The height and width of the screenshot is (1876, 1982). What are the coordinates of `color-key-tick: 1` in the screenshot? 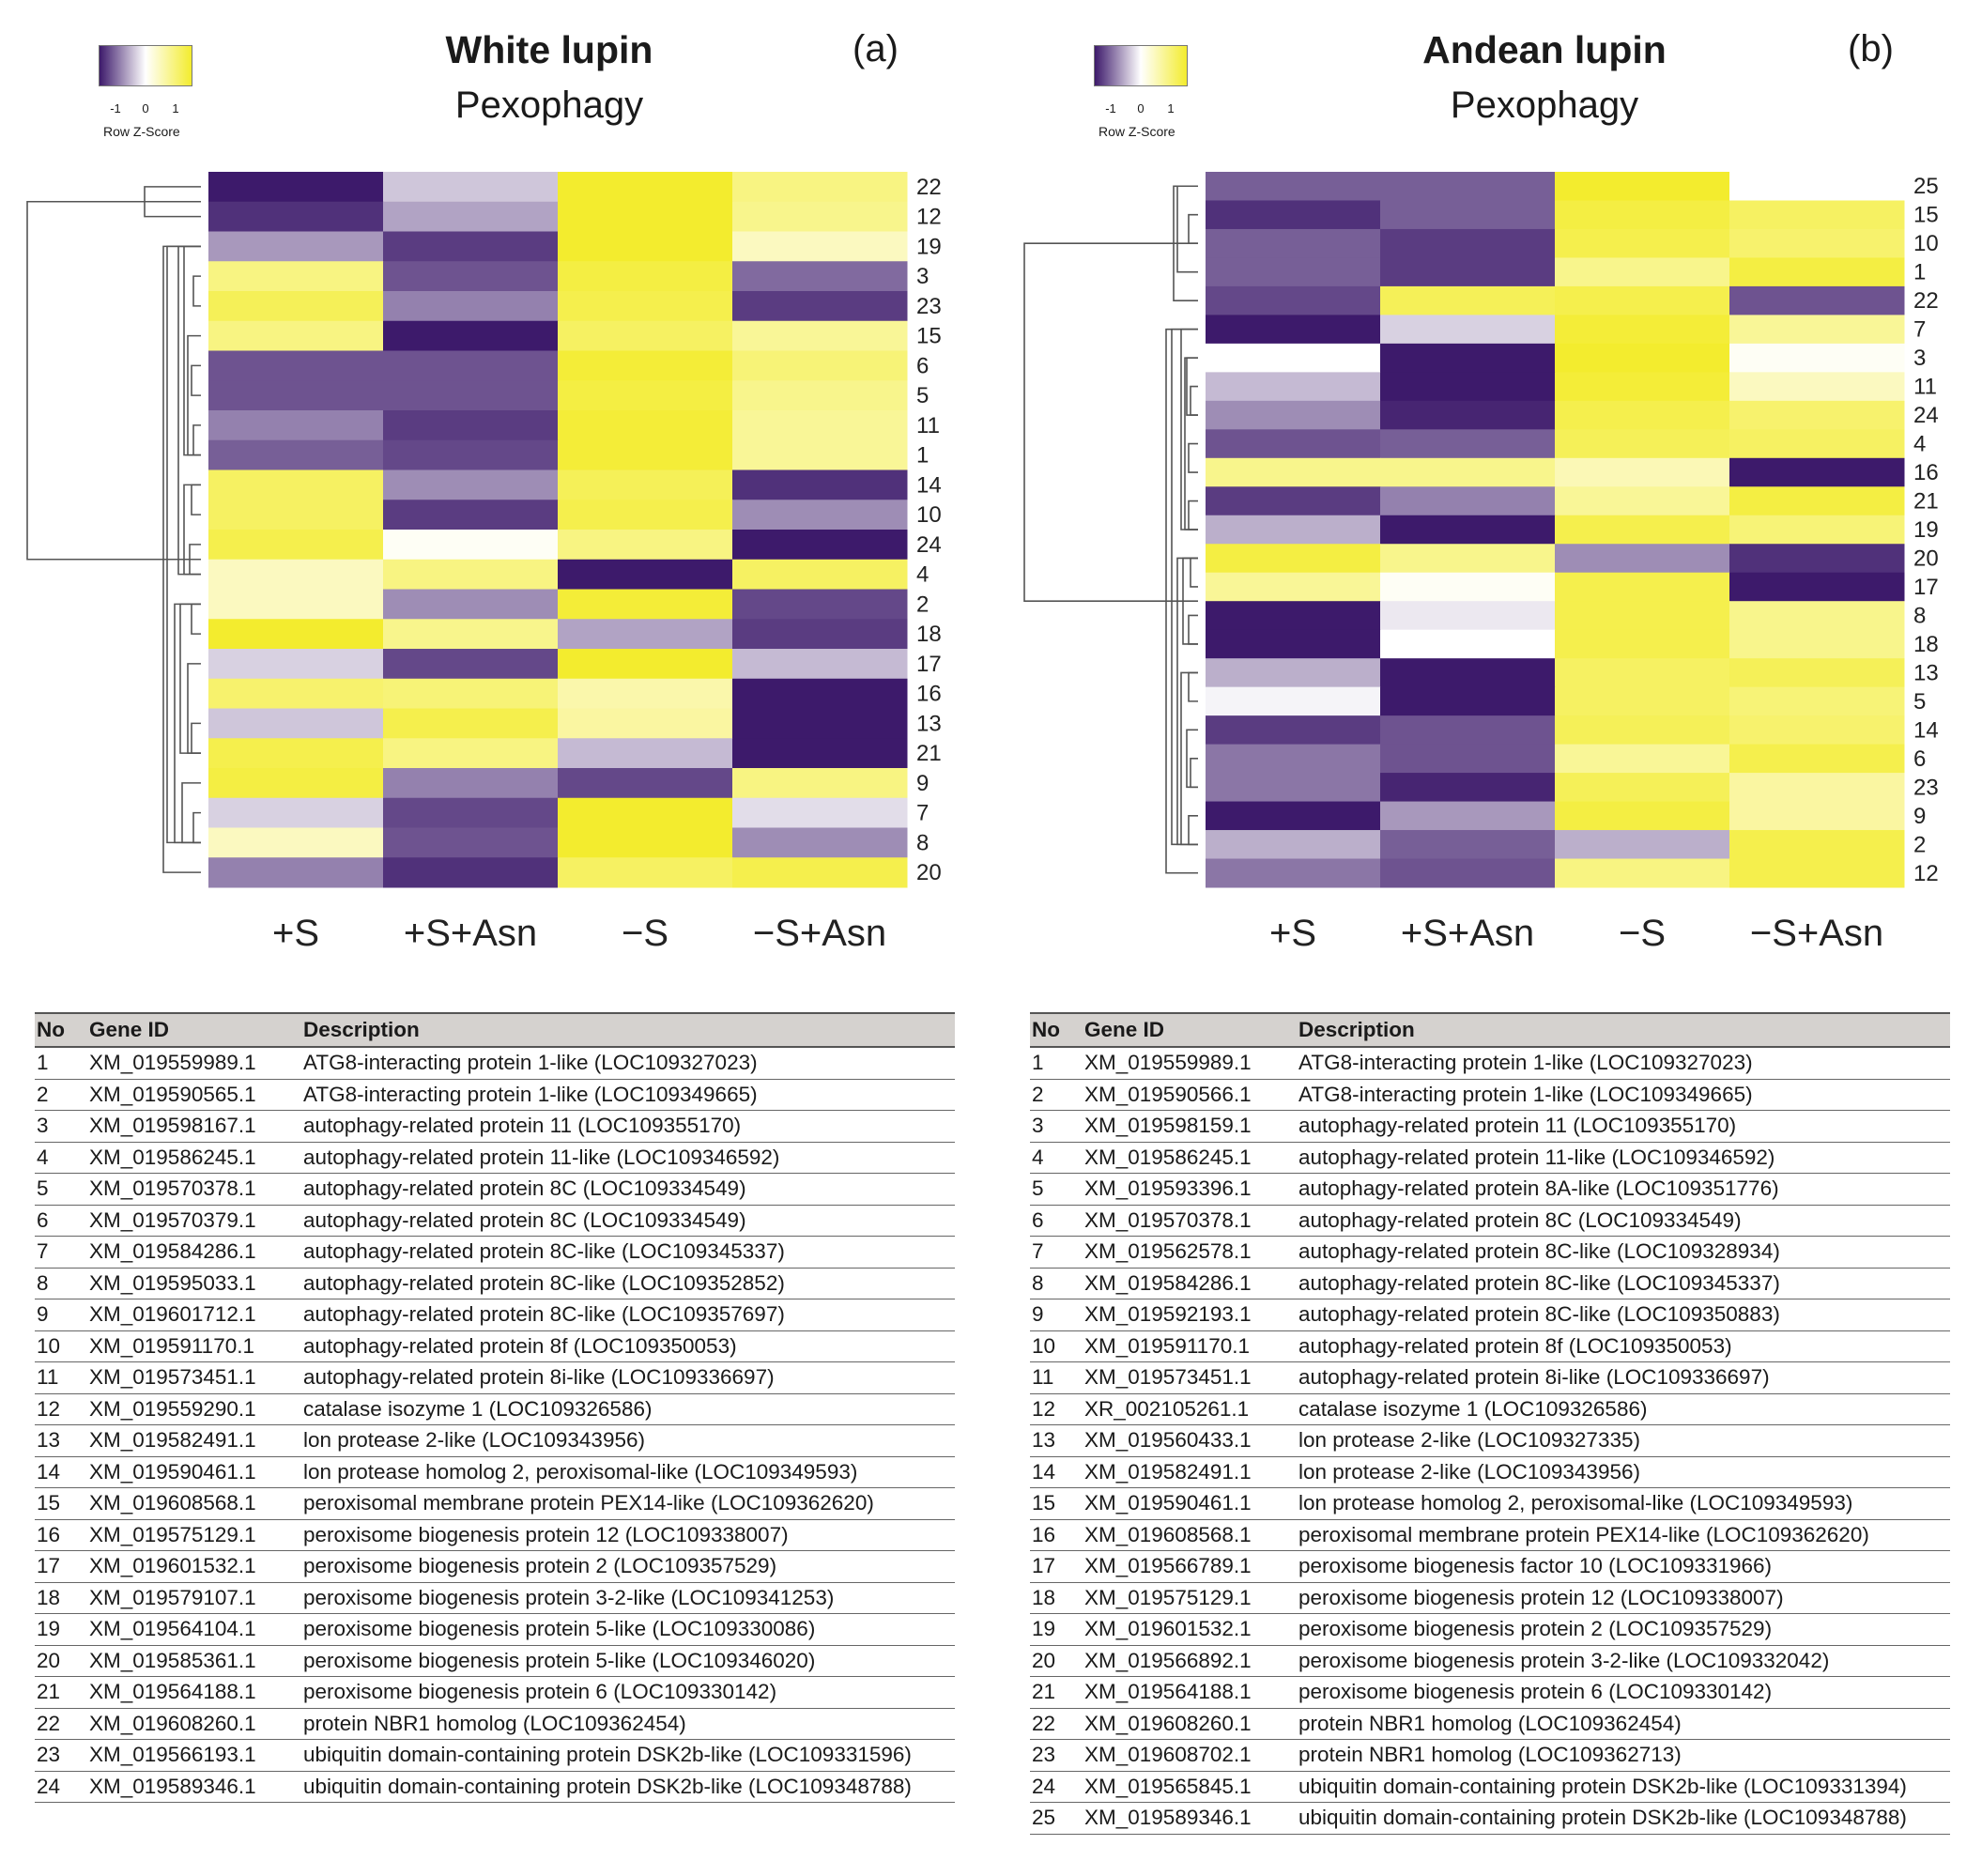 It's located at (1171, 108).